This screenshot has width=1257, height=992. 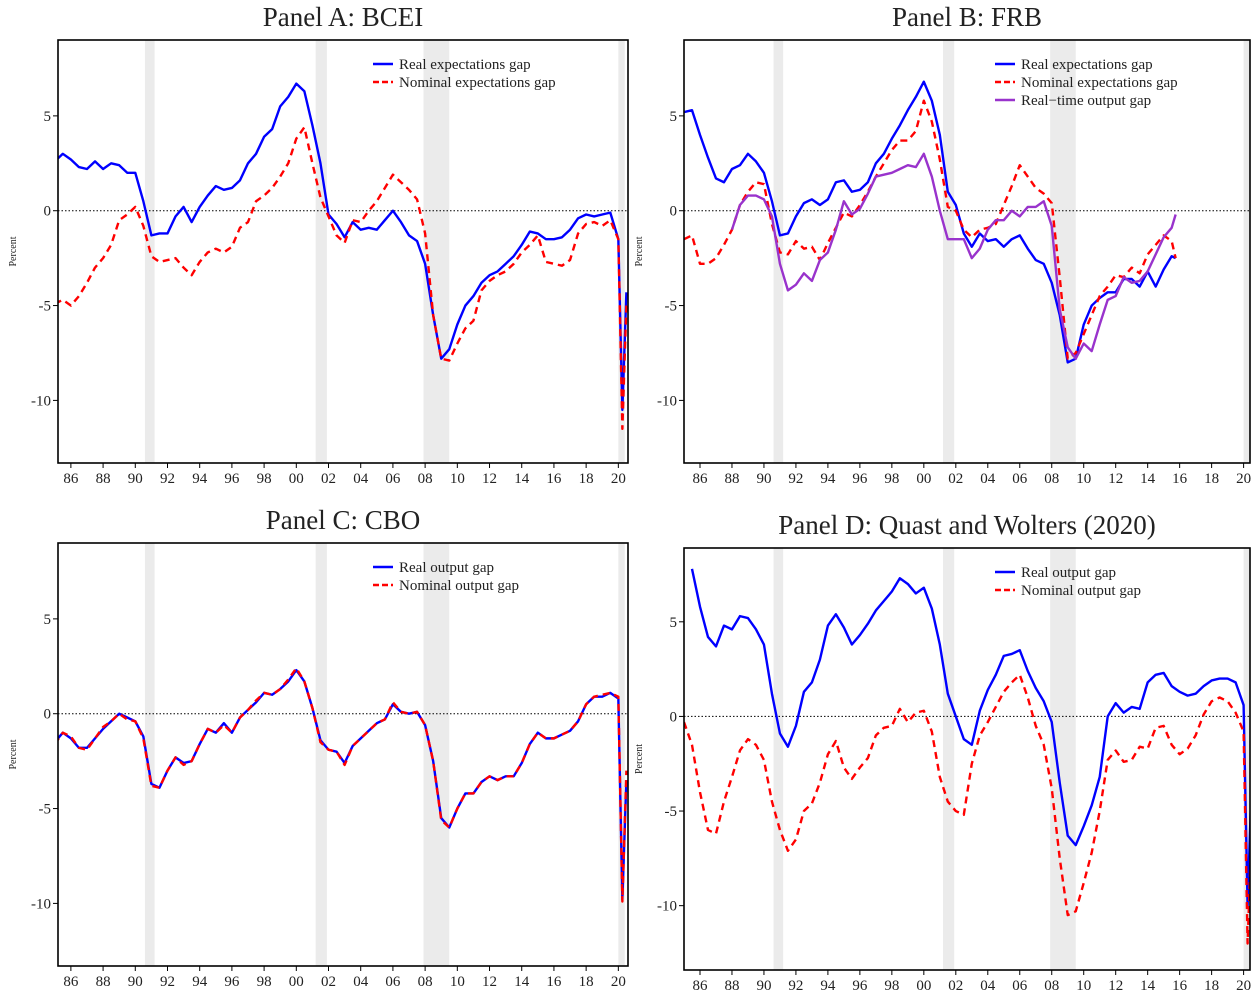 What do you see at coordinates (1081, 591) in the screenshot?
I see `legend-label: Nominal output gap` at bounding box center [1081, 591].